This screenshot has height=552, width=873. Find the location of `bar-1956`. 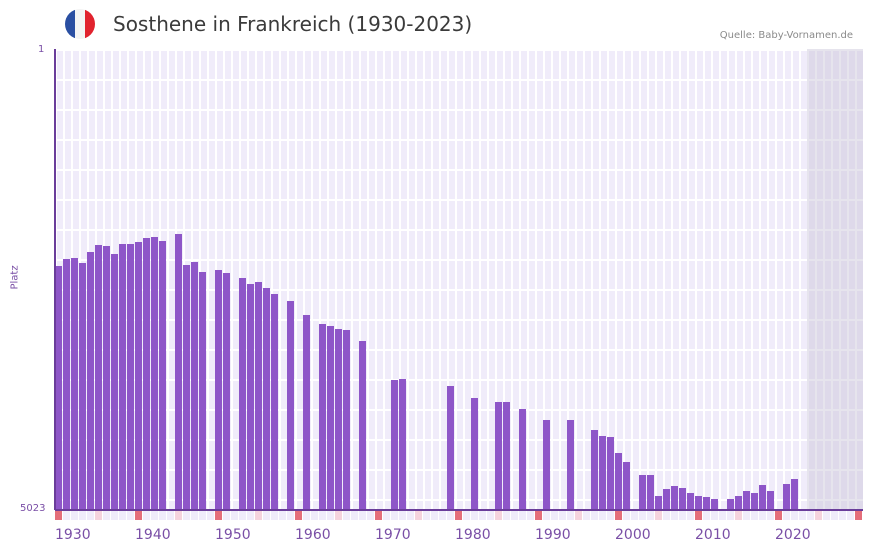

bar-1956 is located at coordinates (266, 398).